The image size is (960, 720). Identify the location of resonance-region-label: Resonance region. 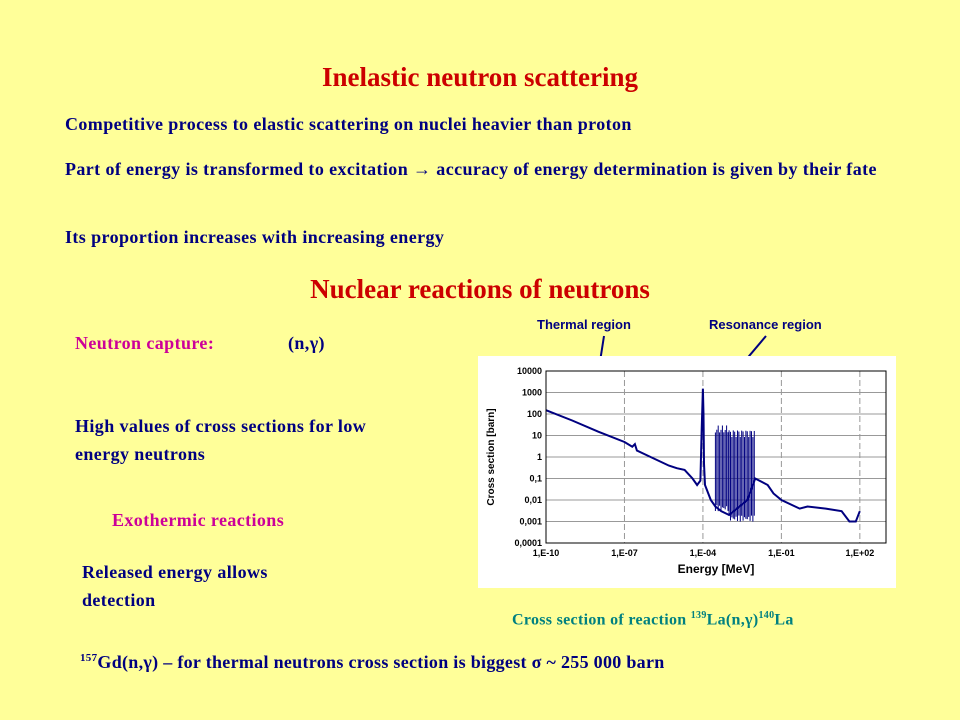
(765, 324).